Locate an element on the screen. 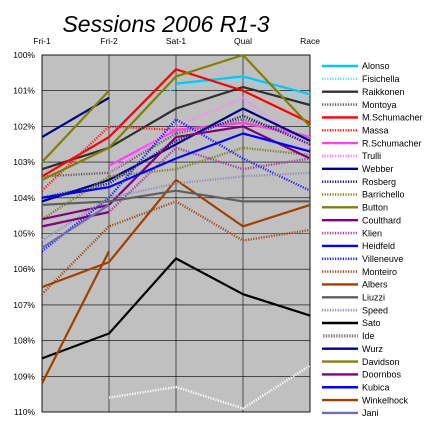 Image resolution: width=441 pixels, height=429 pixels. legend-label-wurz: Wurz is located at coordinates (372, 349).